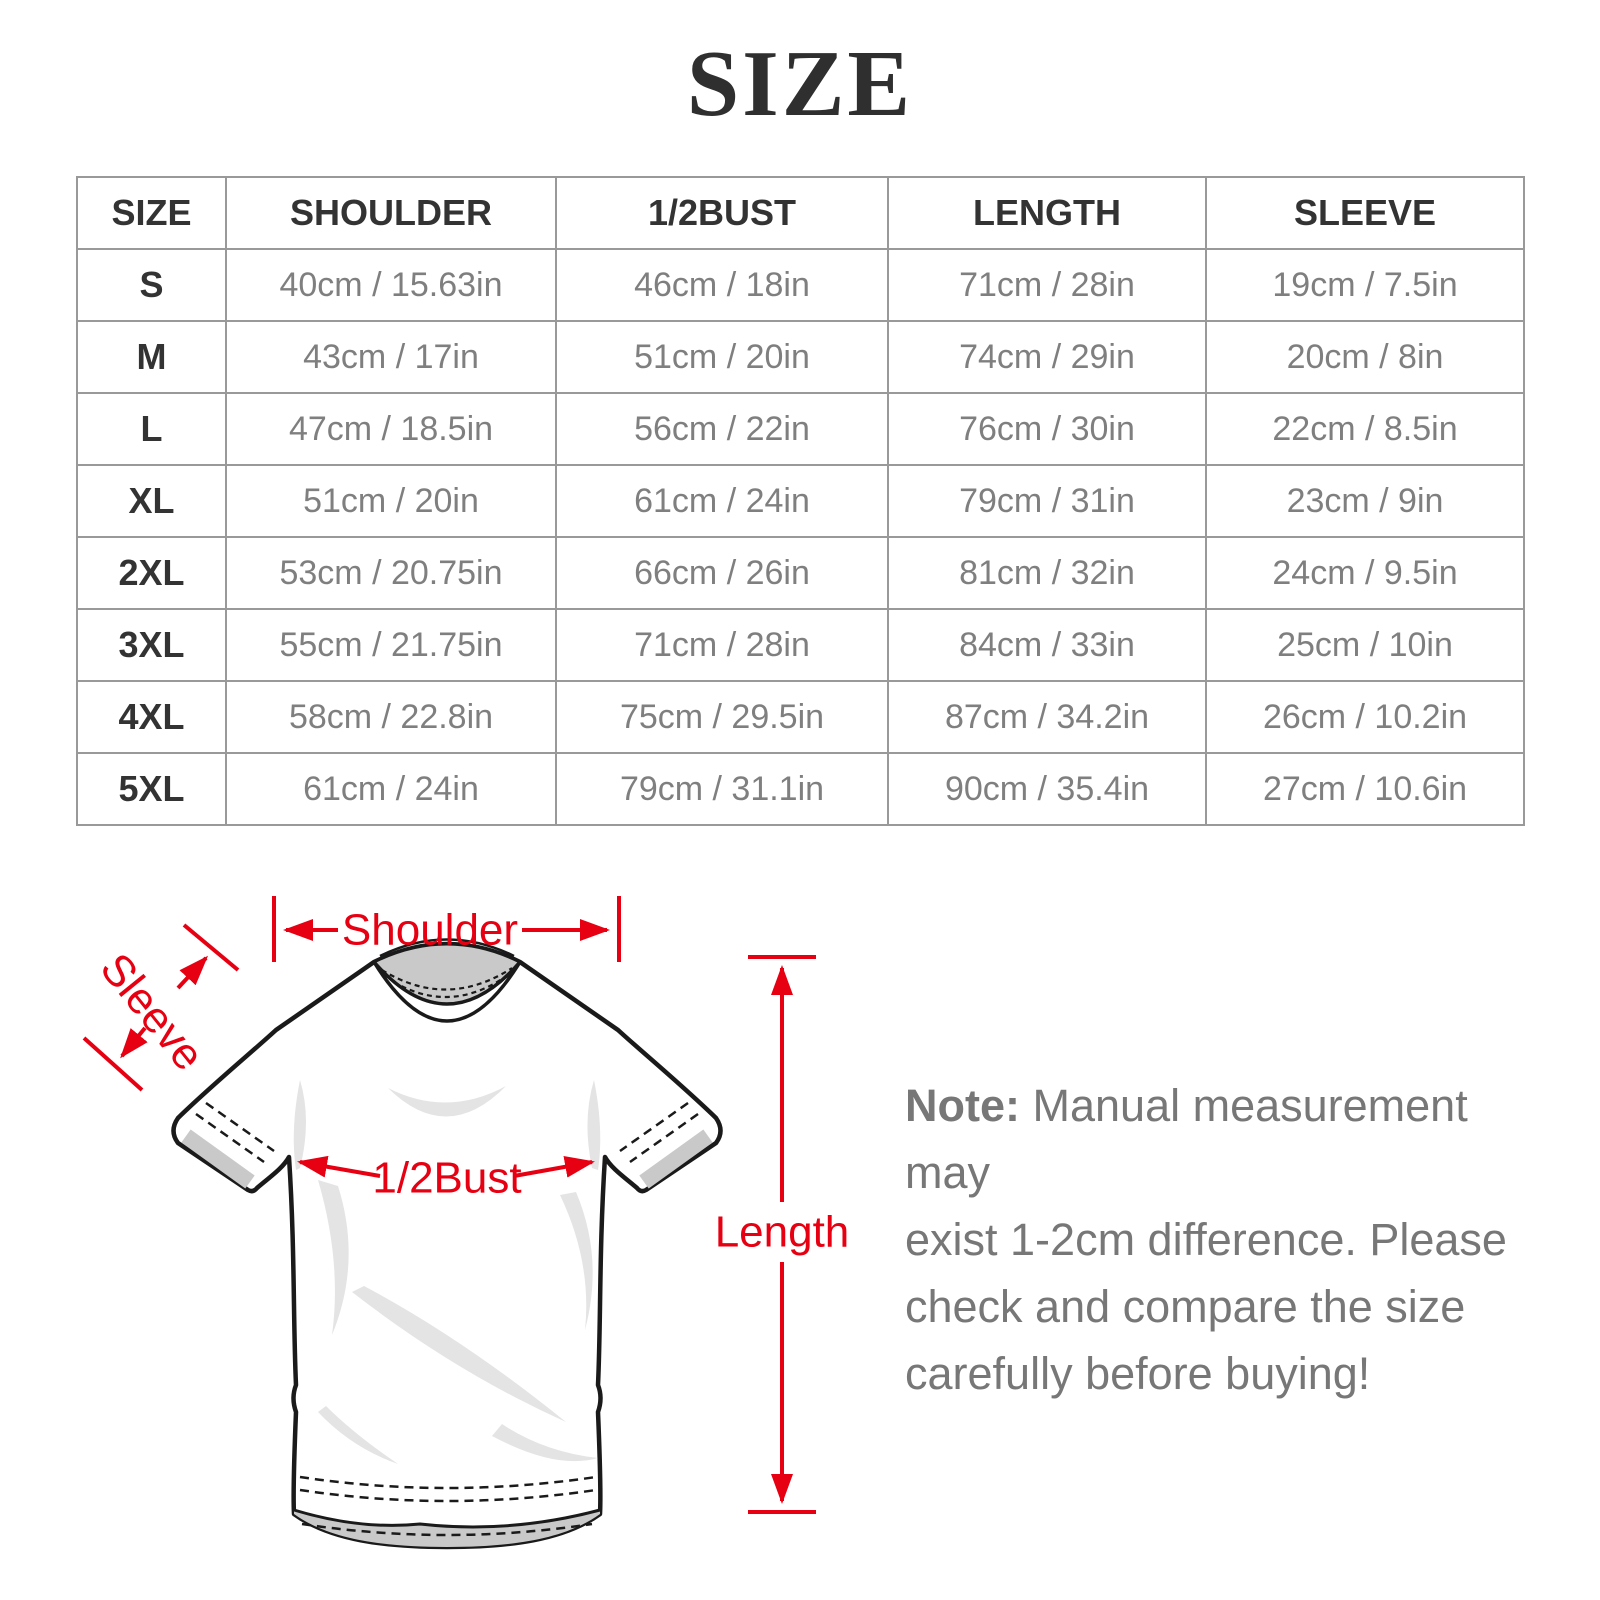 Image resolution: width=1600 pixels, height=1600 pixels. What do you see at coordinates (218, 1159) in the screenshot?
I see `left-cuff-inner` at bounding box center [218, 1159].